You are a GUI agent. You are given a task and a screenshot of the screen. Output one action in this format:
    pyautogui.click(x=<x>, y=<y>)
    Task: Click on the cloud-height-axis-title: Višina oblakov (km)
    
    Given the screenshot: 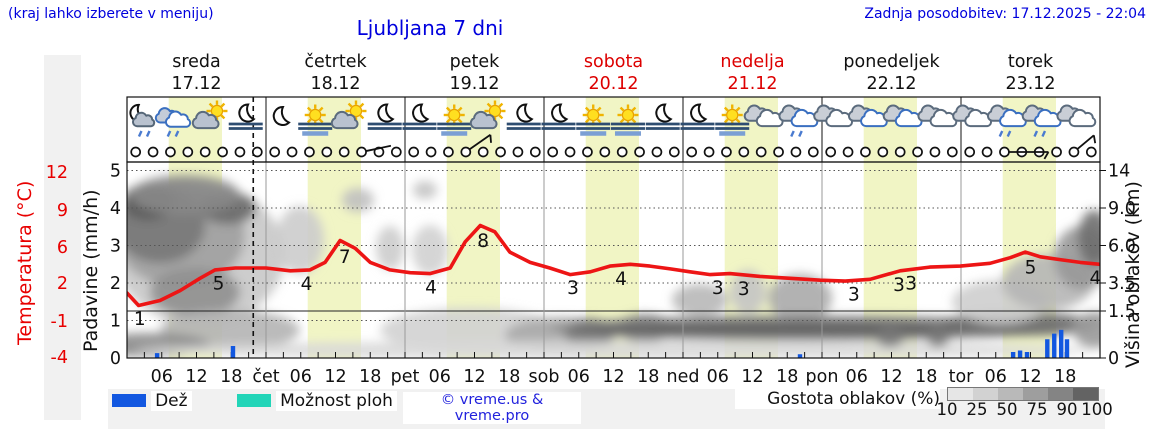 What is the action you would take?
    pyautogui.click(x=1133, y=274)
    